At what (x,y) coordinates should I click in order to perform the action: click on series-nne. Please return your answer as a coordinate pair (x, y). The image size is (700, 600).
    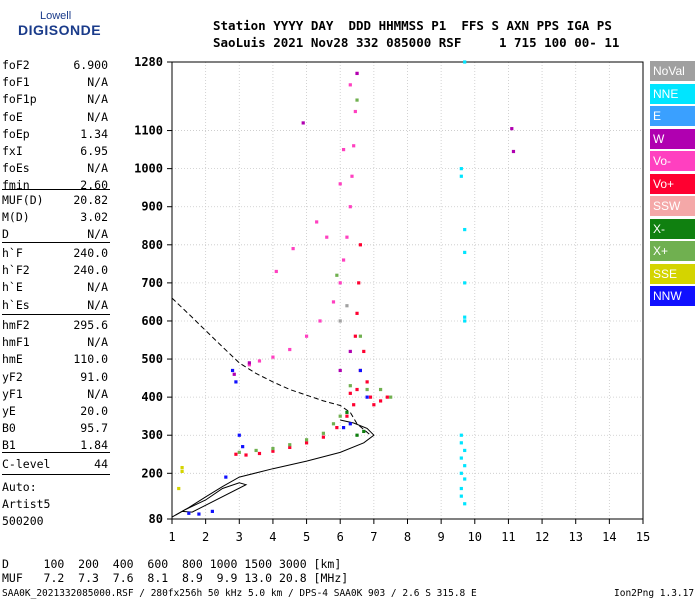
    Looking at the image, I should click on (463, 283).